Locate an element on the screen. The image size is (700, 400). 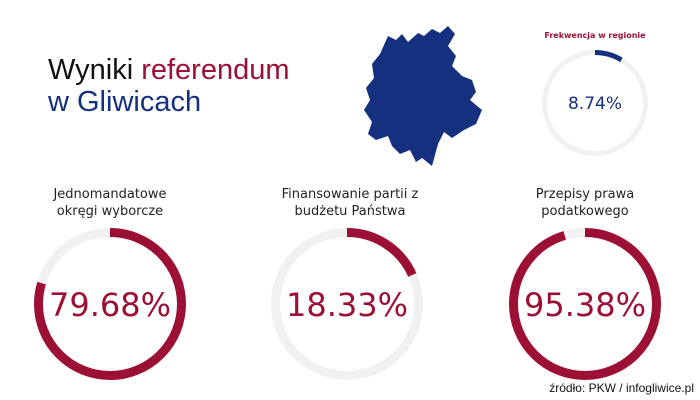
gauge-label-financing: Finansowanie partii z budżetu Państwa is located at coordinates (350, 203).